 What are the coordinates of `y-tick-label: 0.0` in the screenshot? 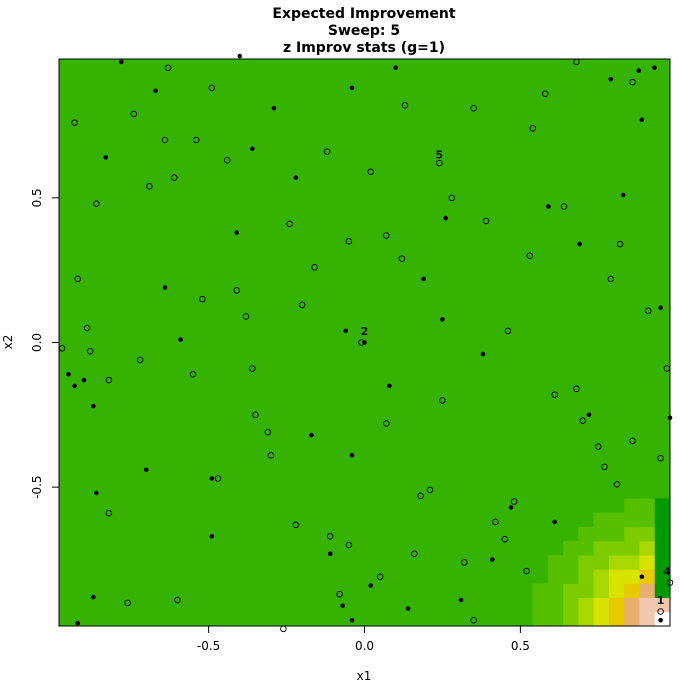 It's located at (37, 342).